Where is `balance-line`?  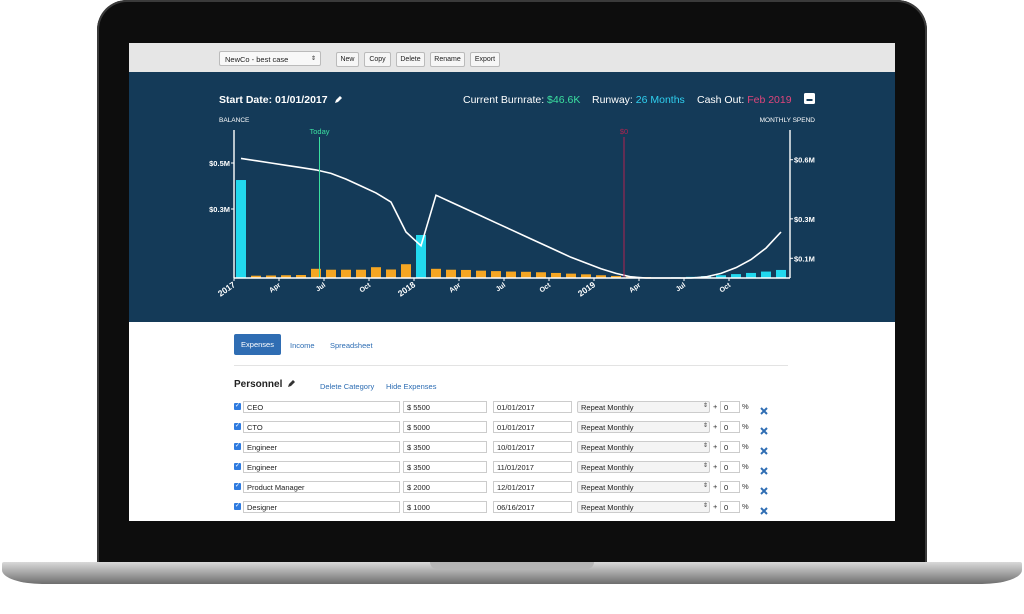 balance-line is located at coordinates (511, 218).